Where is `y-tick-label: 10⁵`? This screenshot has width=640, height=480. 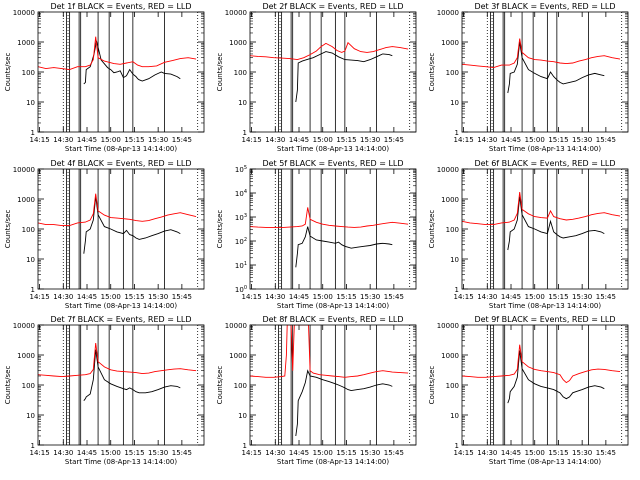
y-tick-label: 10⁵ is located at coordinates (241, 169).